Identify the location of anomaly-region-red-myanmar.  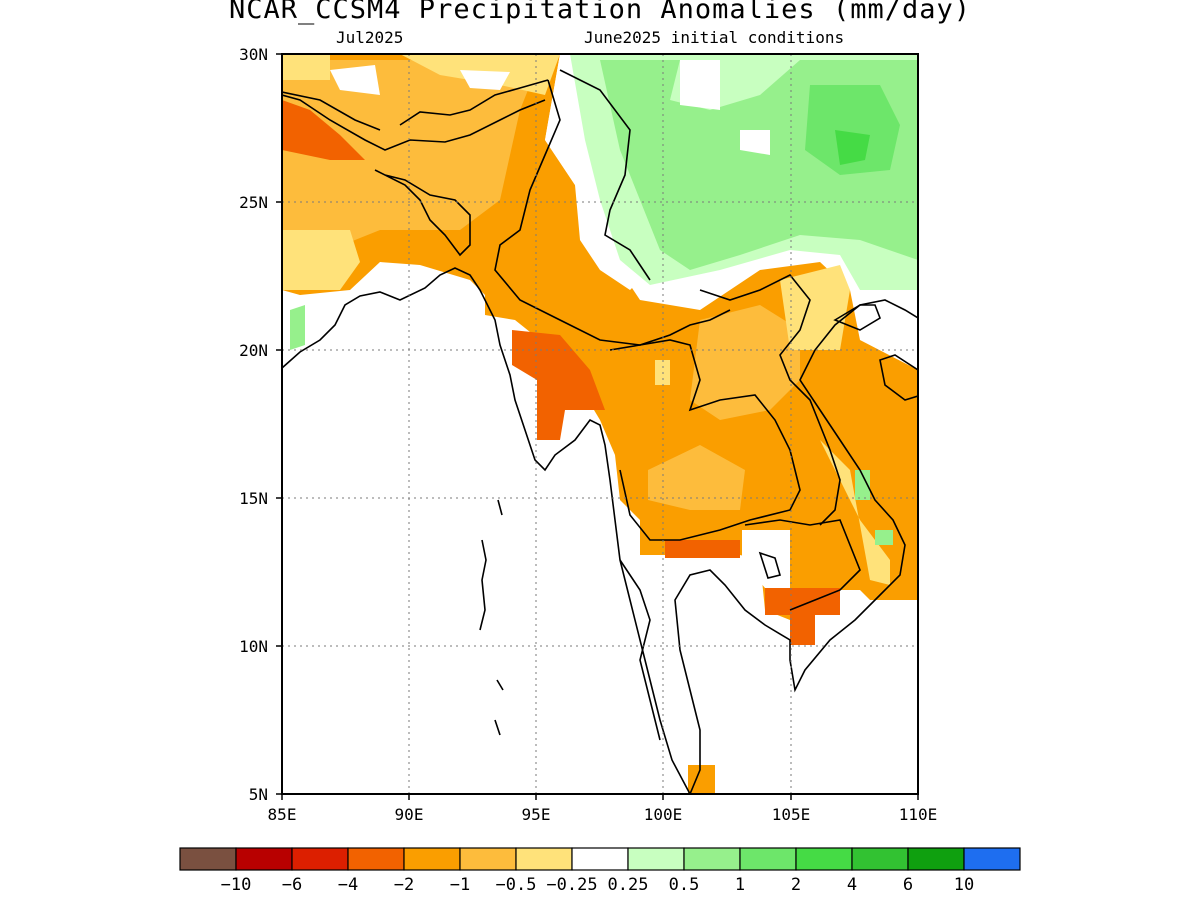
(558, 385).